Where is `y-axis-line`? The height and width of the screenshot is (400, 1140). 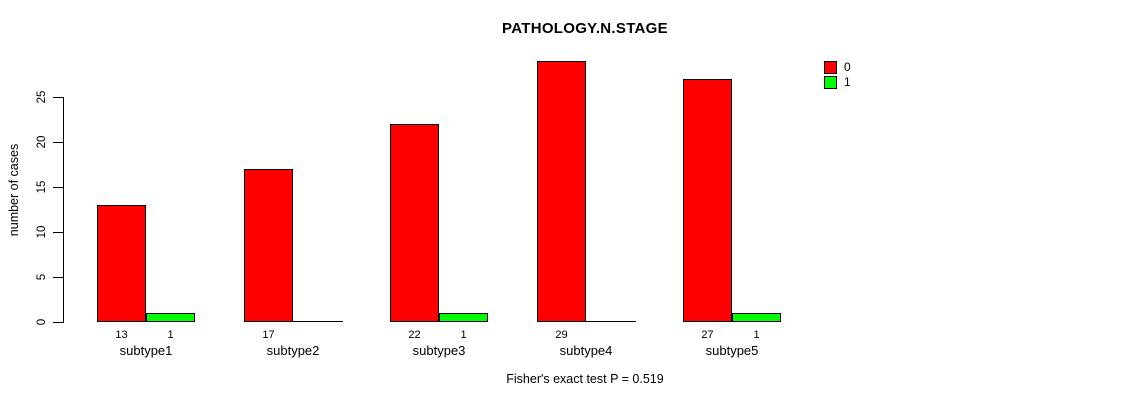 y-axis-line is located at coordinates (63, 210).